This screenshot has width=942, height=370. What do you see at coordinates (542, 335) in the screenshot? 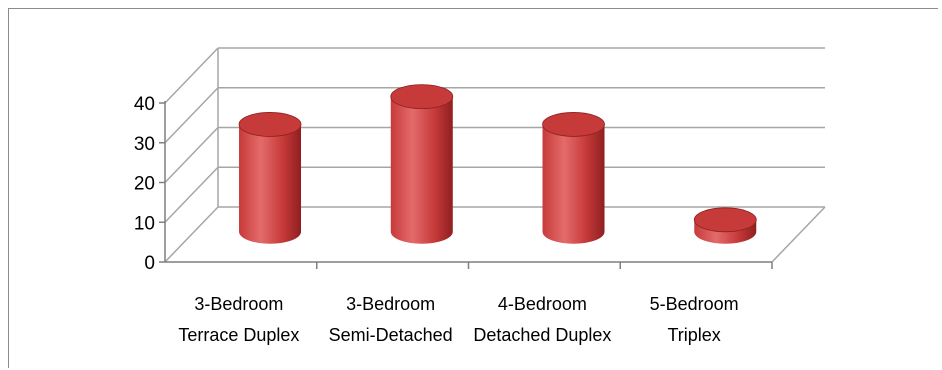
I see `x-category-label: Detached Duplex` at bounding box center [542, 335].